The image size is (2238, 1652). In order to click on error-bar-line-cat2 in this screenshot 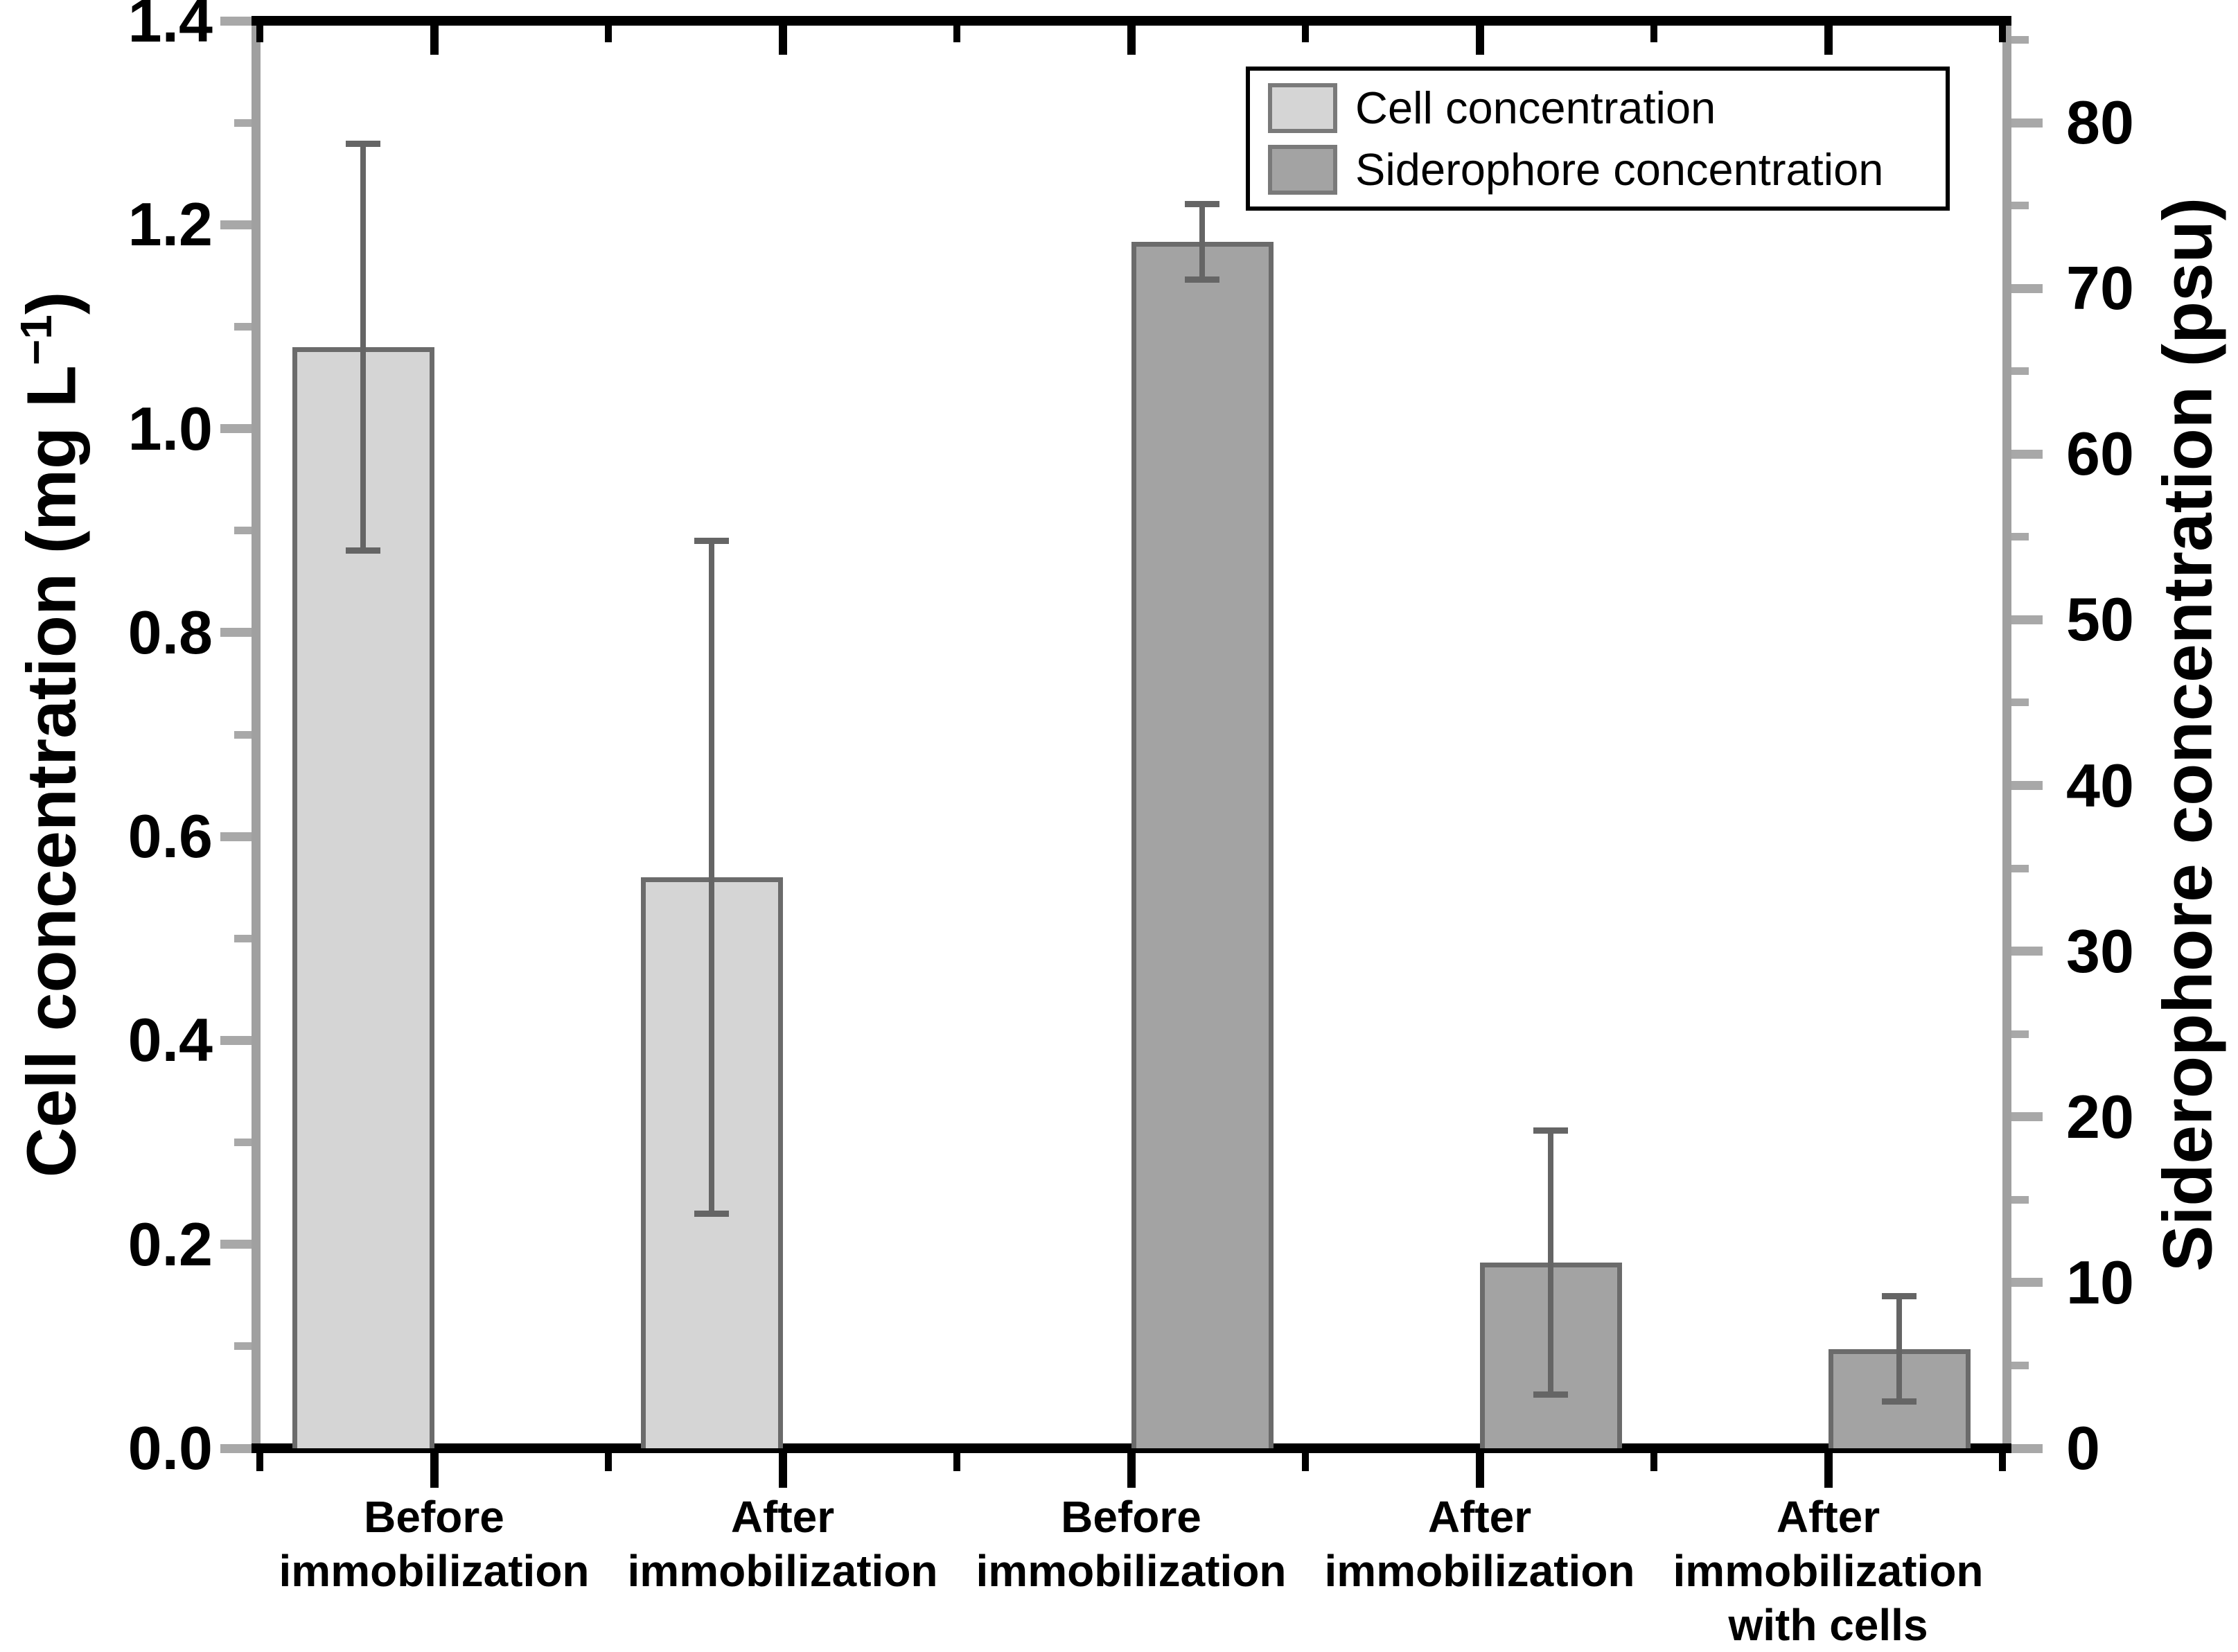, I will do `click(712, 877)`.